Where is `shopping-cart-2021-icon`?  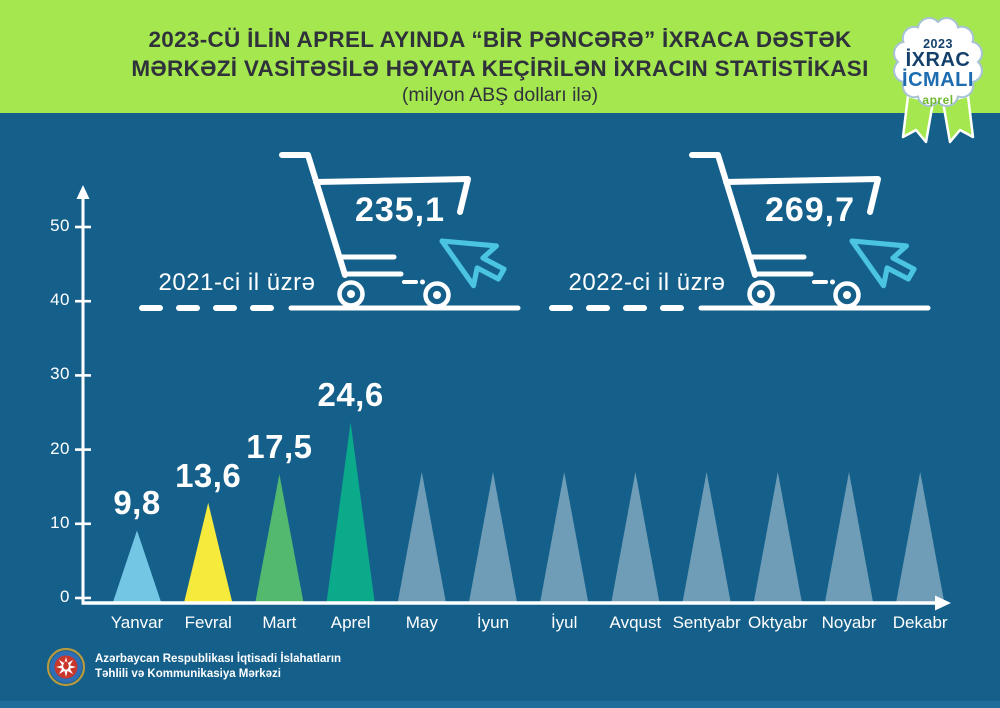 shopping-cart-2021-icon is located at coordinates (330, 231).